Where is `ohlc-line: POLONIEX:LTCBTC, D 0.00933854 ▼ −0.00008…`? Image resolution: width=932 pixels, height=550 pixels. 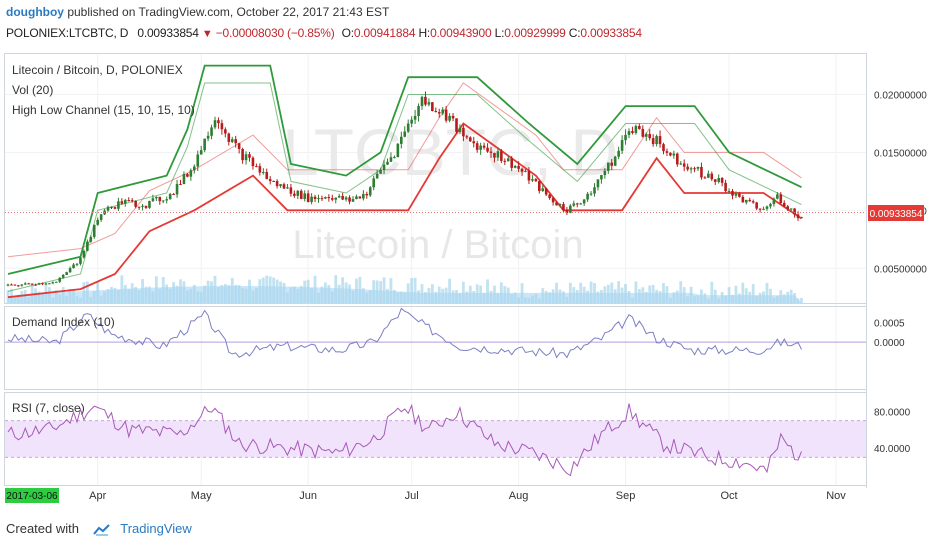
ohlc-line: POLONIEX:LTCBTC, D 0.00933854 ▼ −0.00008… is located at coordinates (324, 33).